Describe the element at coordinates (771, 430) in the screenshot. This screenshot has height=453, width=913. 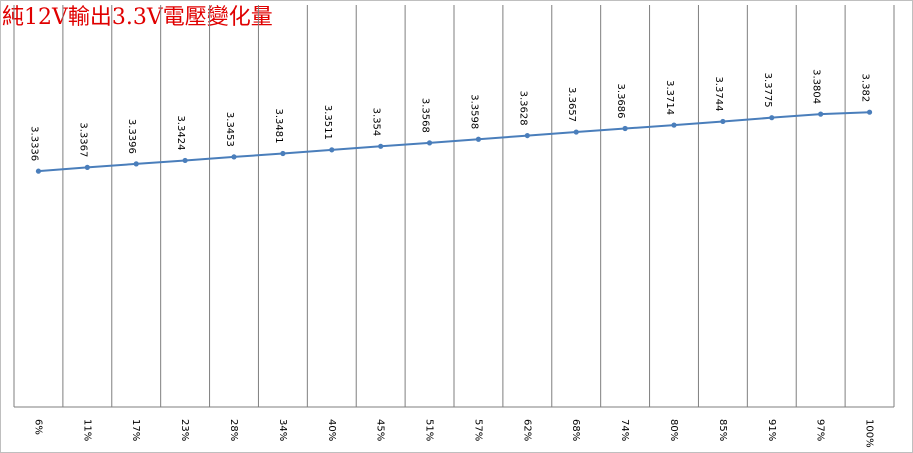
I see `x-tick-label: 91%` at that location.